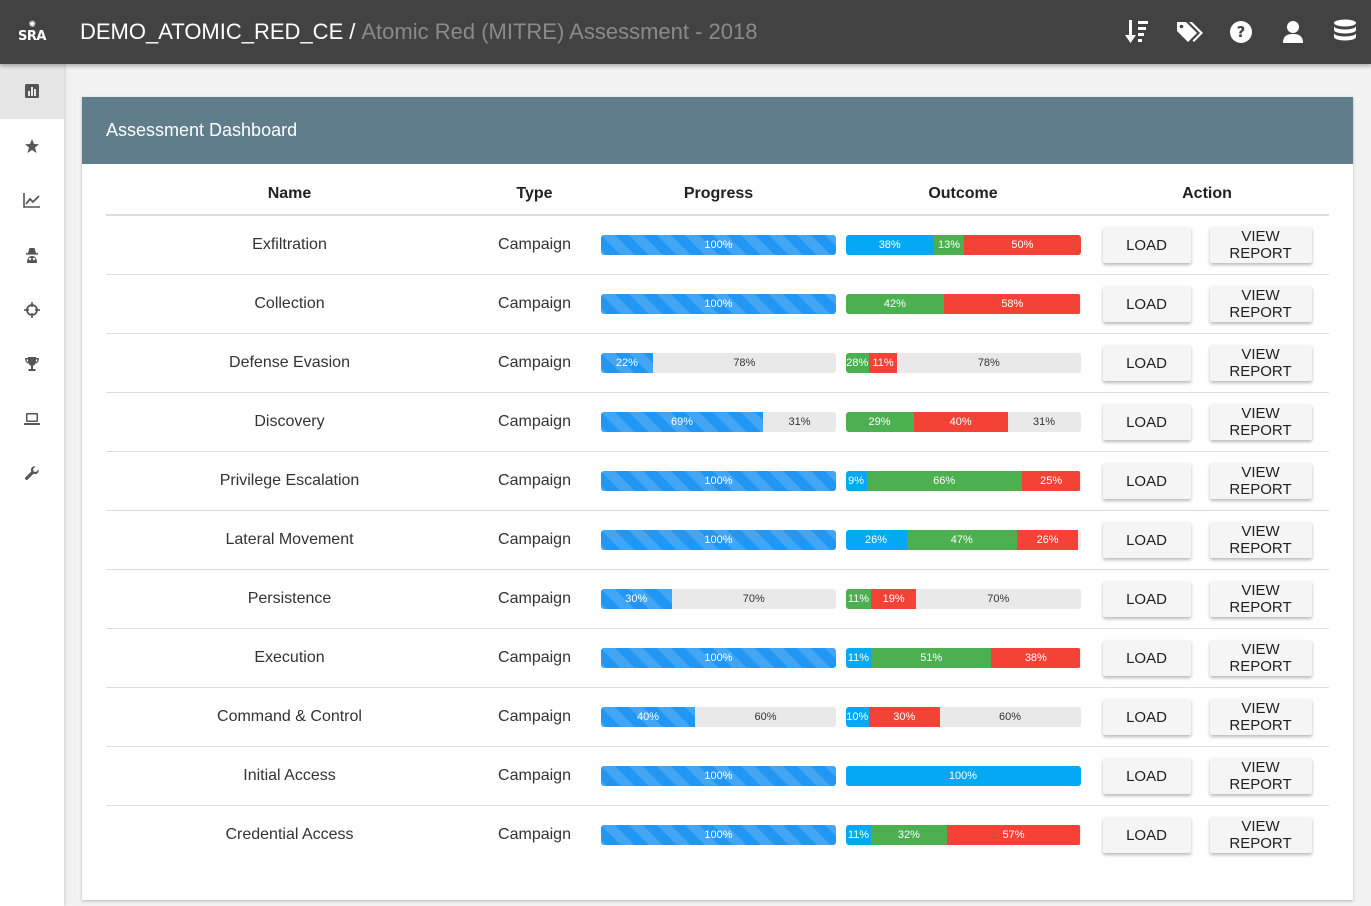  What do you see at coordinates (963, 540) in the screenshot?
I see `outcome-cell: 26% 47% 26%` at bounding box center [963, 540].